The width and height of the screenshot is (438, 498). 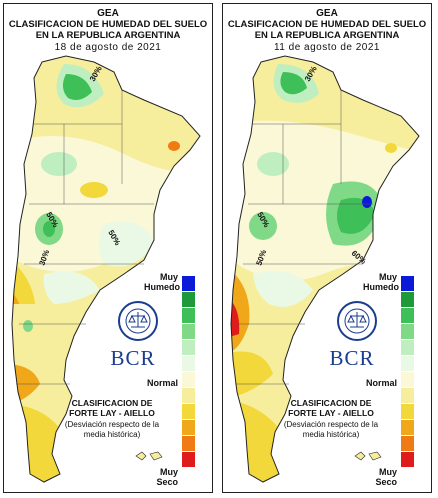 I want to click on map-date: 11 de agosto de 2021, so click(x=326, y=47).